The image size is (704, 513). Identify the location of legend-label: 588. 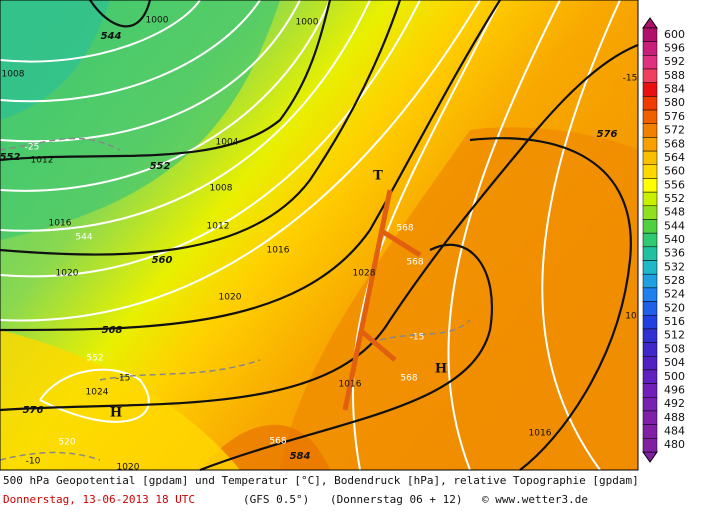
(674, 75).